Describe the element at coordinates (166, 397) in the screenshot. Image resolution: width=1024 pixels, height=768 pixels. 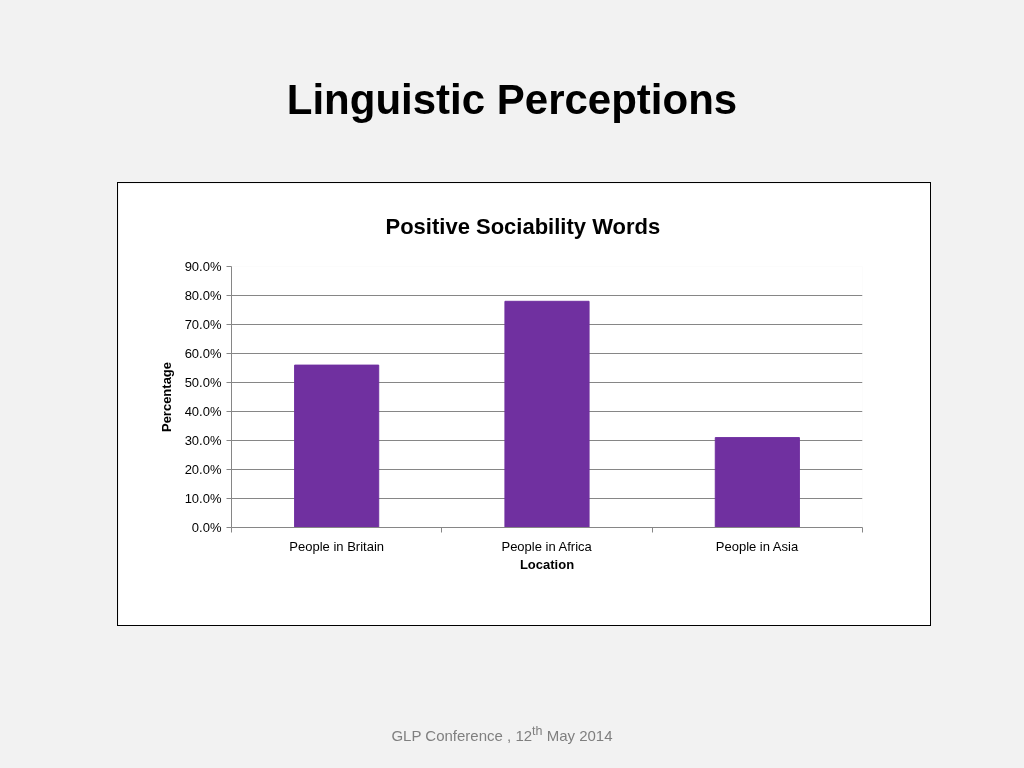
I see `y-axis-title: Percentage` at that location.